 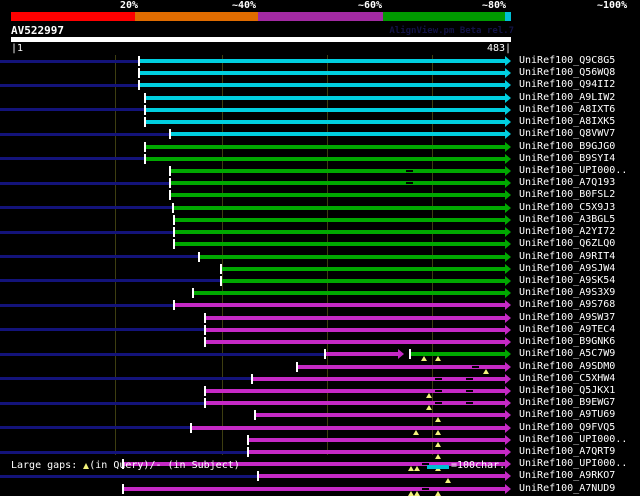 I want to click on hit-label: UniRef100_Q9C8G5, so click(x=567, y=60).